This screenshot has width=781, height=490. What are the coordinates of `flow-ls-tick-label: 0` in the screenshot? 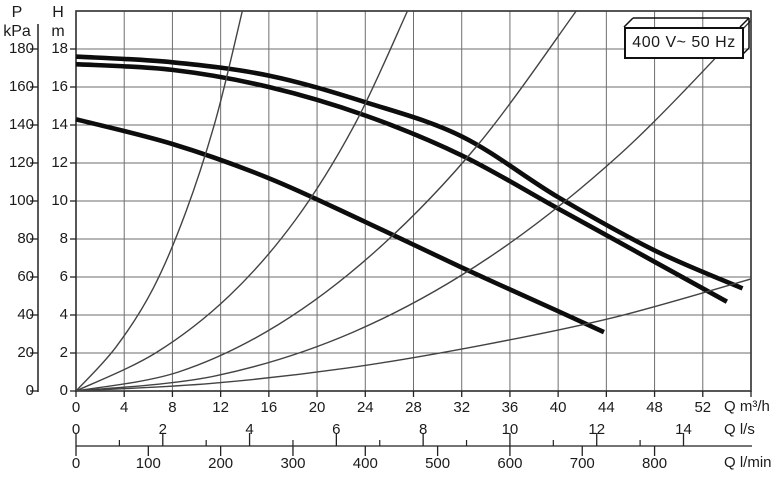 It's located at (76, 429).